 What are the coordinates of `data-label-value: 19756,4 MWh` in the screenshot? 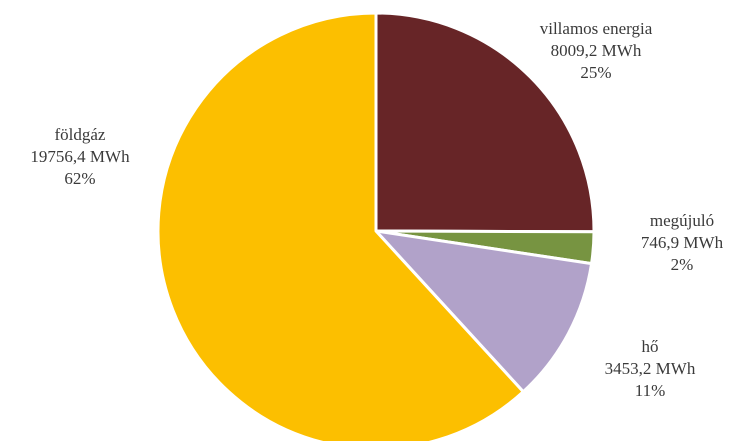 It's located at (80, 156).